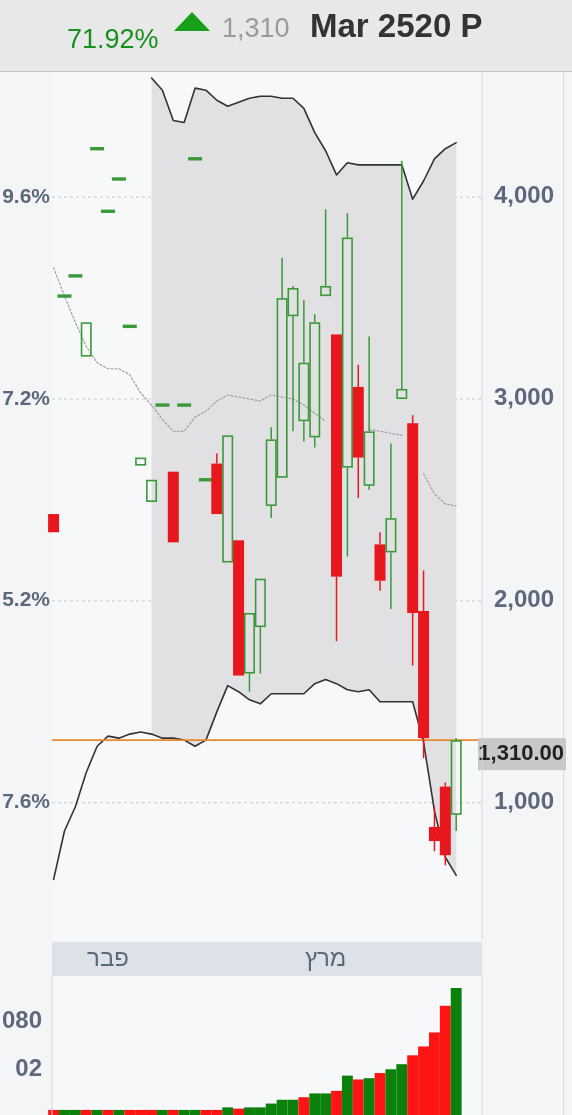 The width and height of the screenshot is (572, 1115). What do you see at coordinates (256, 28) in the screenshot?
I see `text: 1,310` at bounding box center [256, 28].